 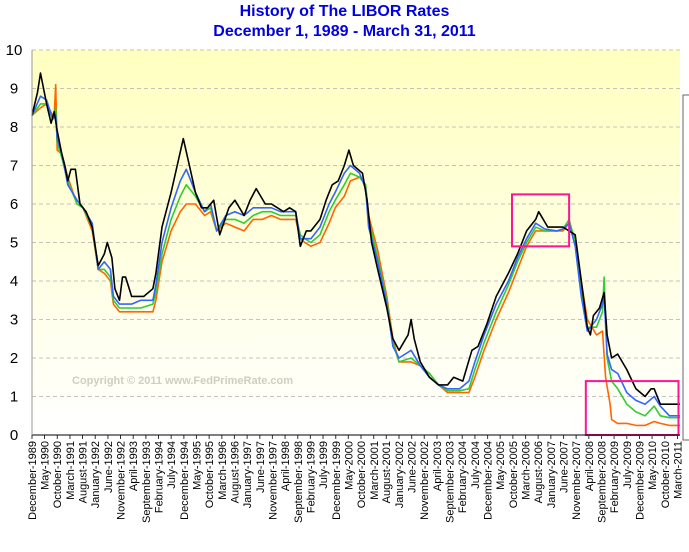 What do you see at coordinates (387, 472) in the screenshot?
I see `x-tick-label: August-2001` at bounding box center [387, 472].